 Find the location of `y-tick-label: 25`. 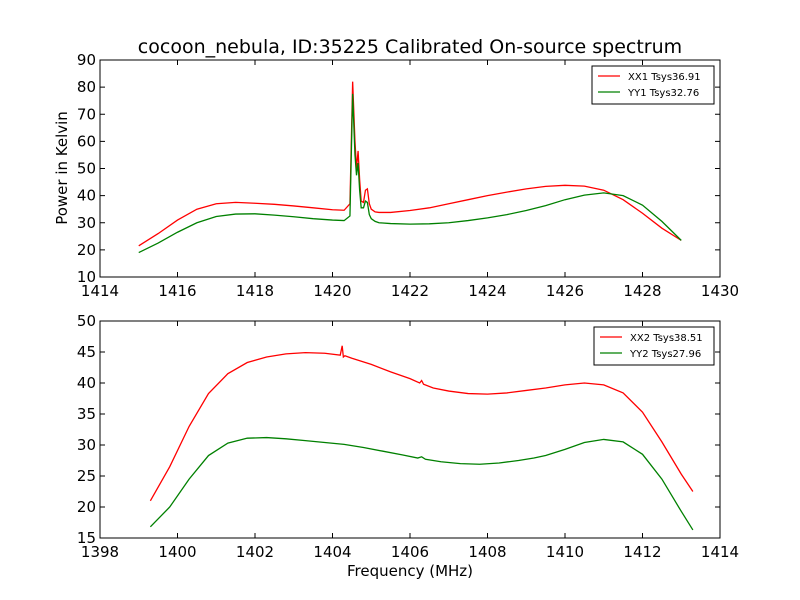

y-tick-label: 25 is located at coordinates (86, 476).